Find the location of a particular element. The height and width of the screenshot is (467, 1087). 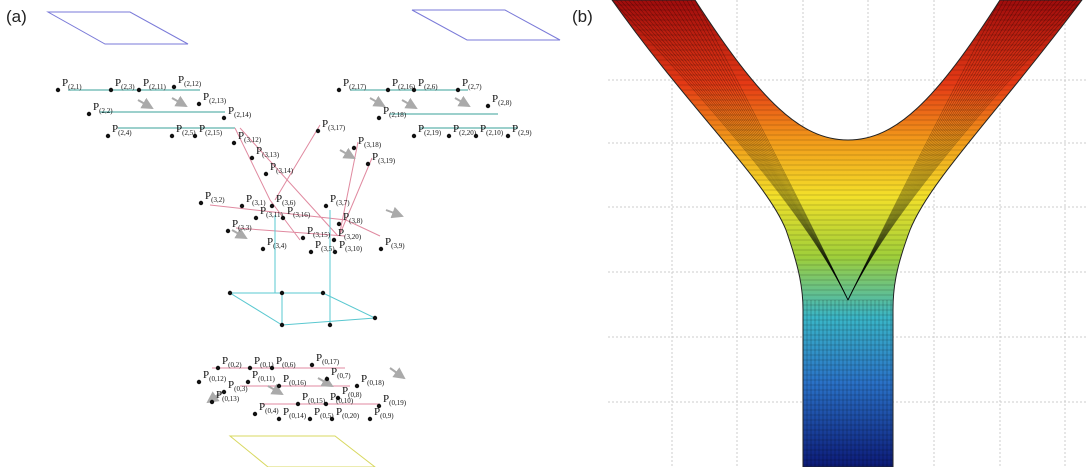

point-label: P(3,3) is located at coordinates (242, 225).